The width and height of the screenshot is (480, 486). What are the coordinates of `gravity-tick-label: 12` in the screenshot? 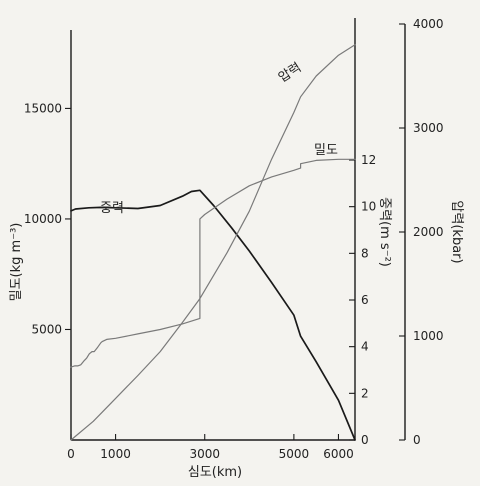 It's located at (368, 160).